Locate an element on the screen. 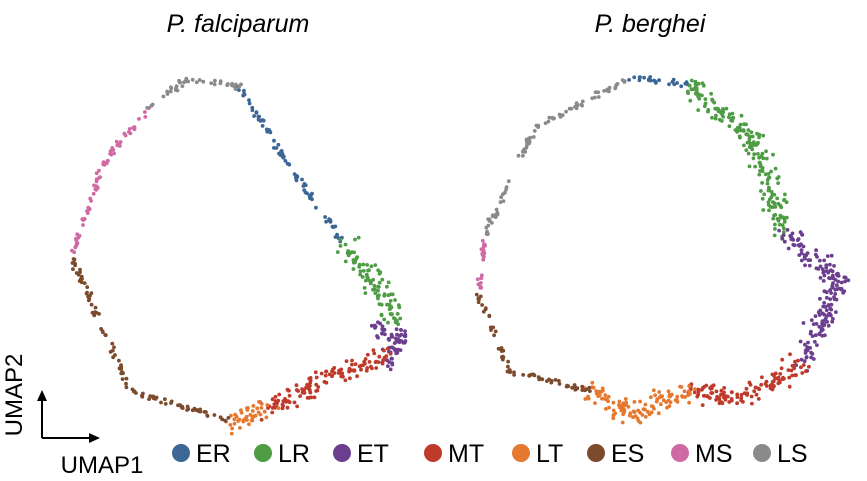 The height and width of the screenshot is (481, 867). legend-marker-lt is located at coordinates (521, 453).